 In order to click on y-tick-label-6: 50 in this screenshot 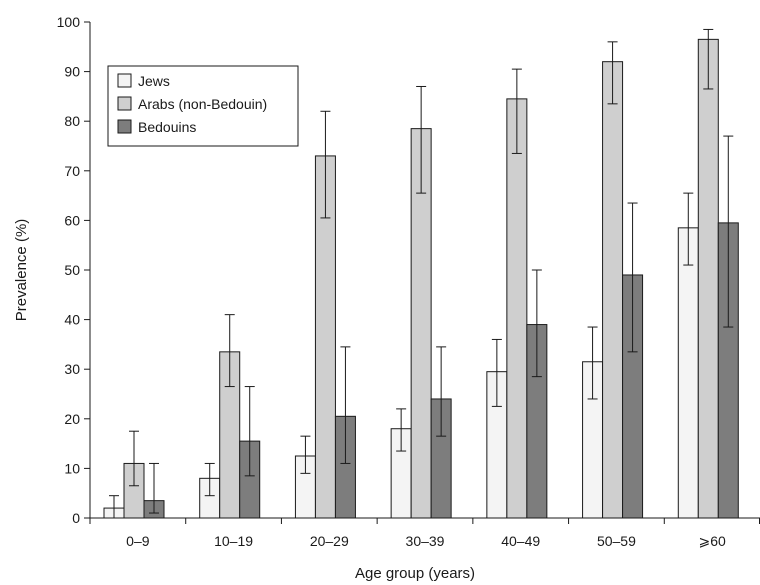, I will do `click(72, 270)`.